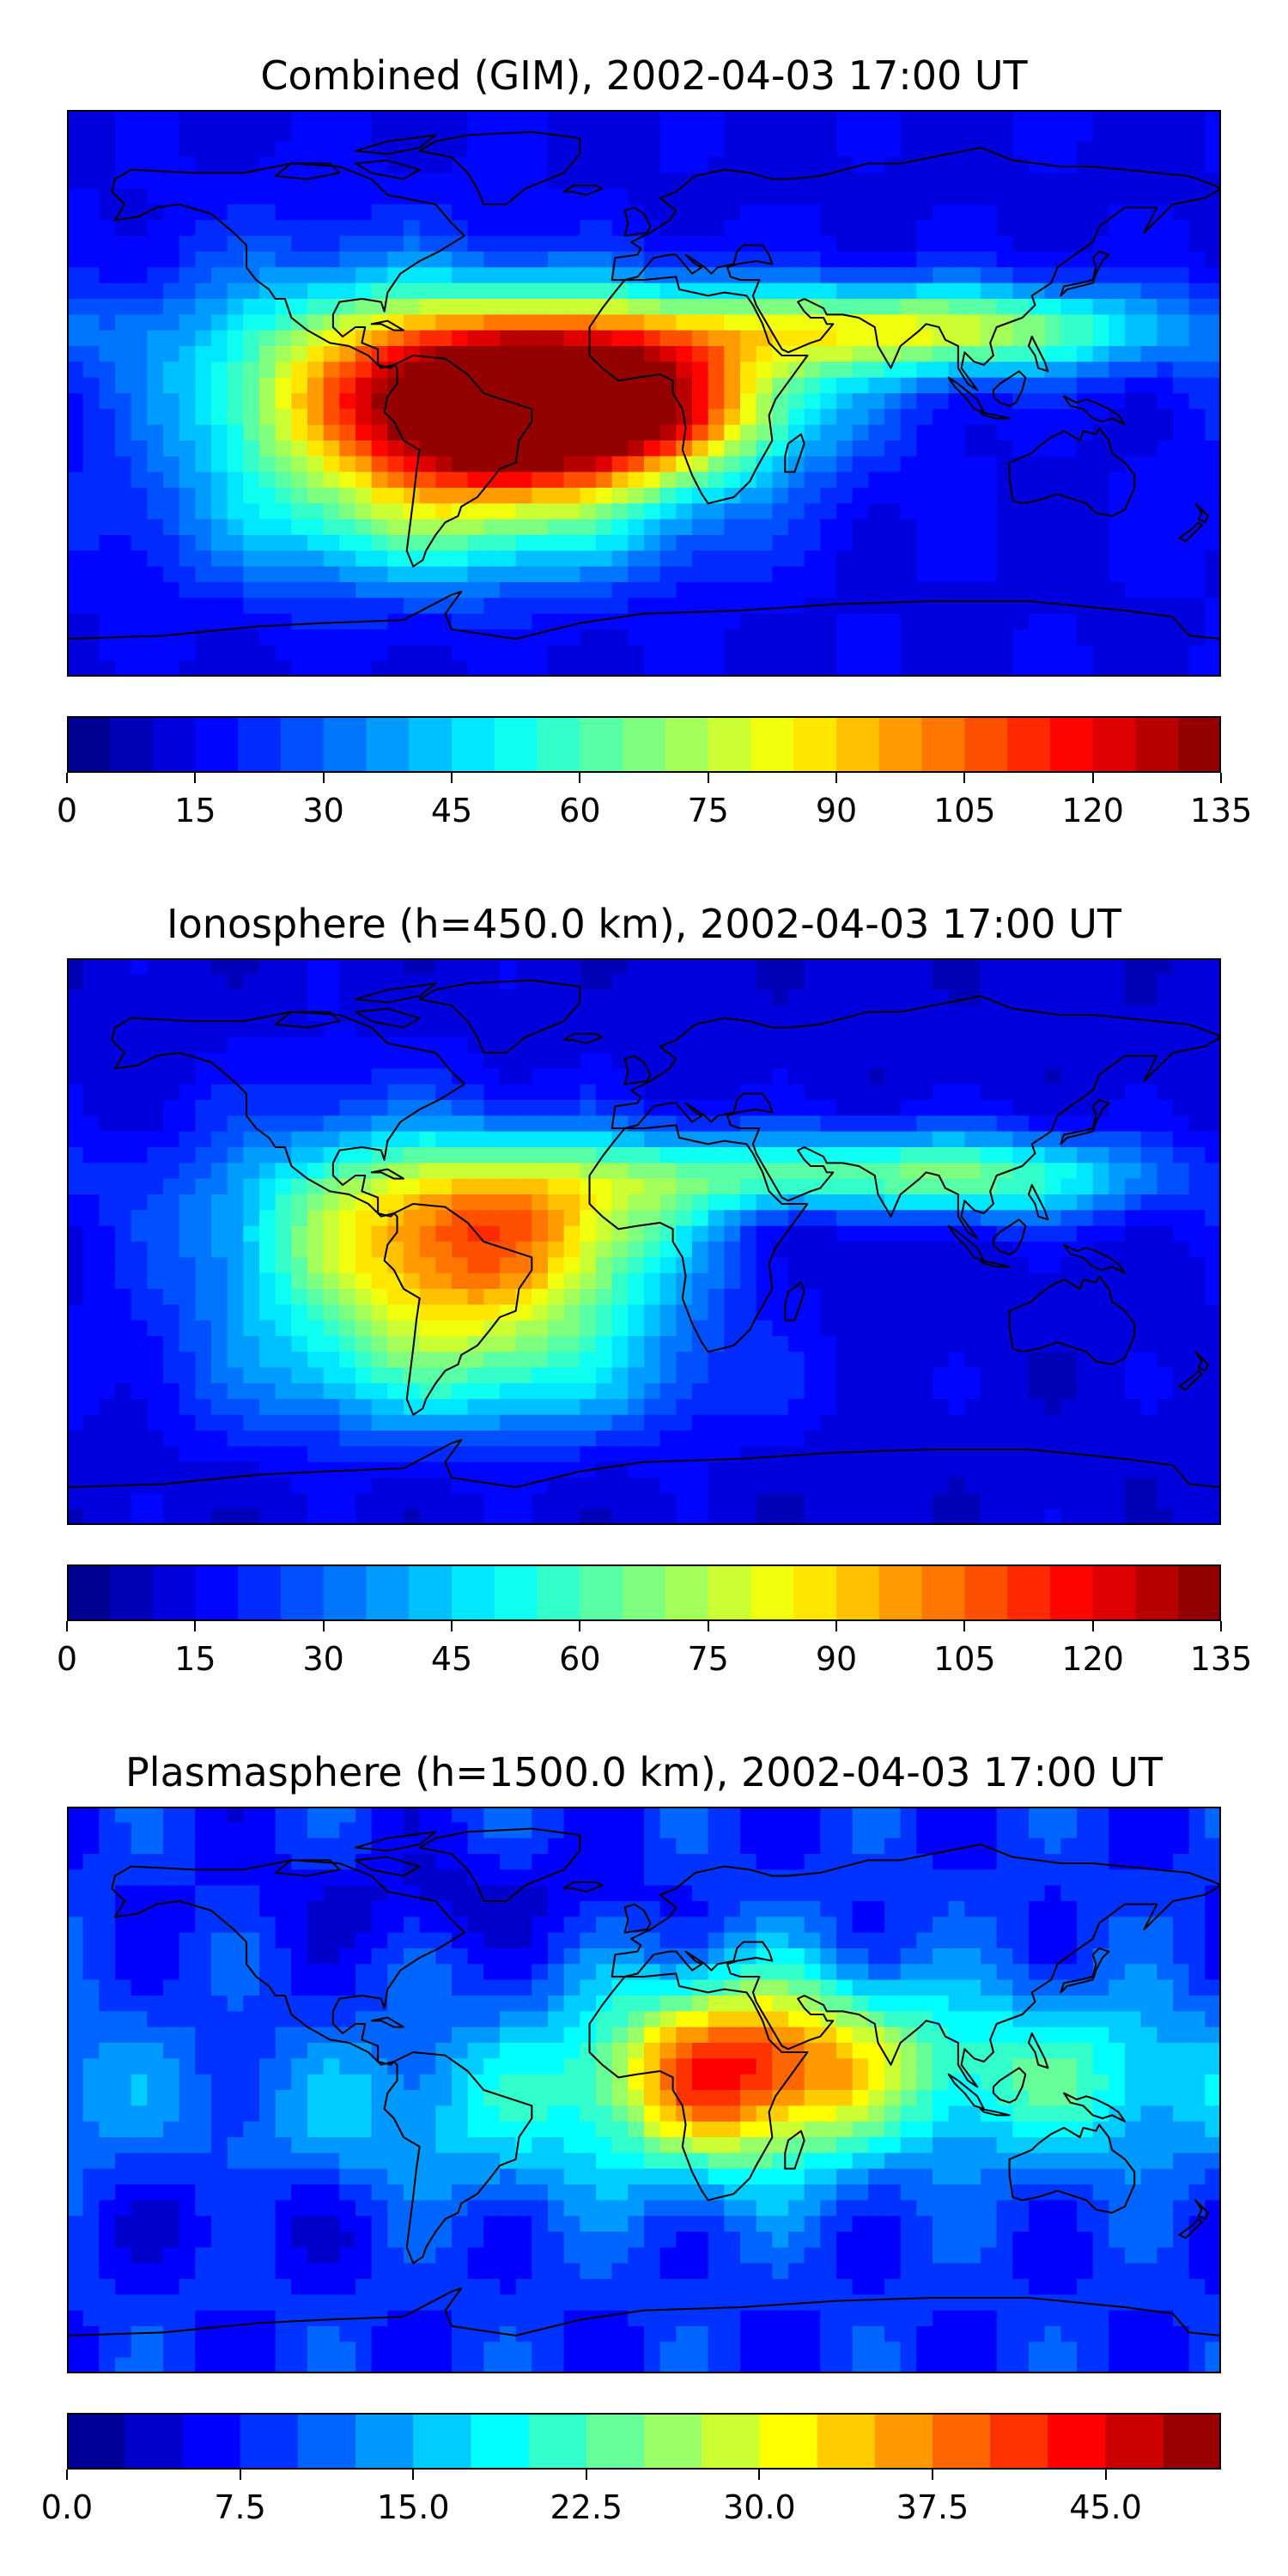  Describe the element at coordinates (1029, 744) in the screenshot. I see `colorbar-segment` at that location.